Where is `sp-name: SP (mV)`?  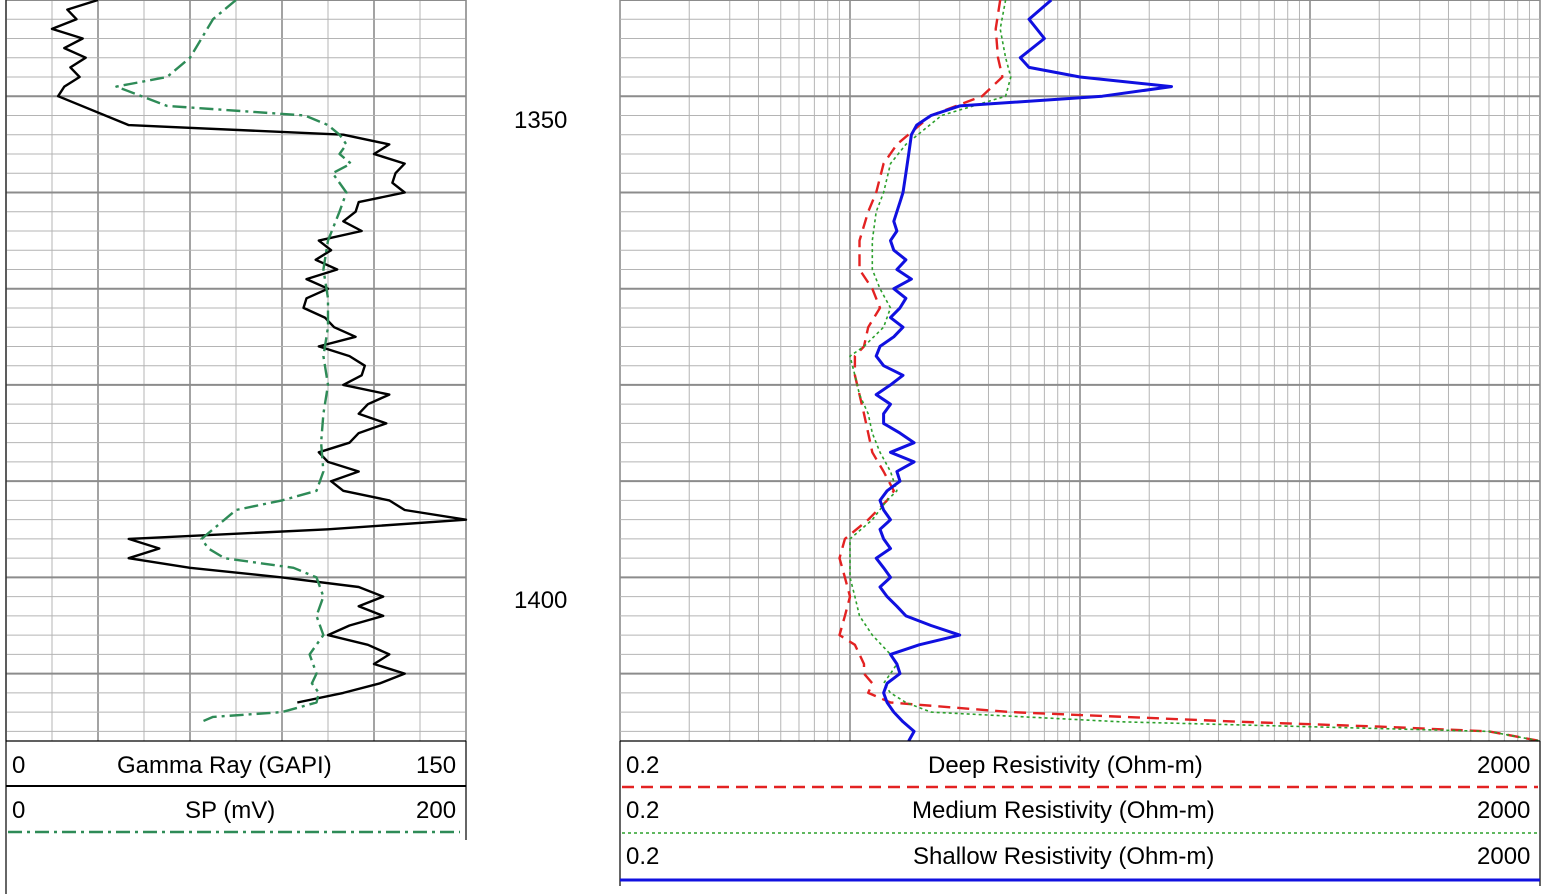 sp-name: SP (mV) is located at coordinates (230, 810).